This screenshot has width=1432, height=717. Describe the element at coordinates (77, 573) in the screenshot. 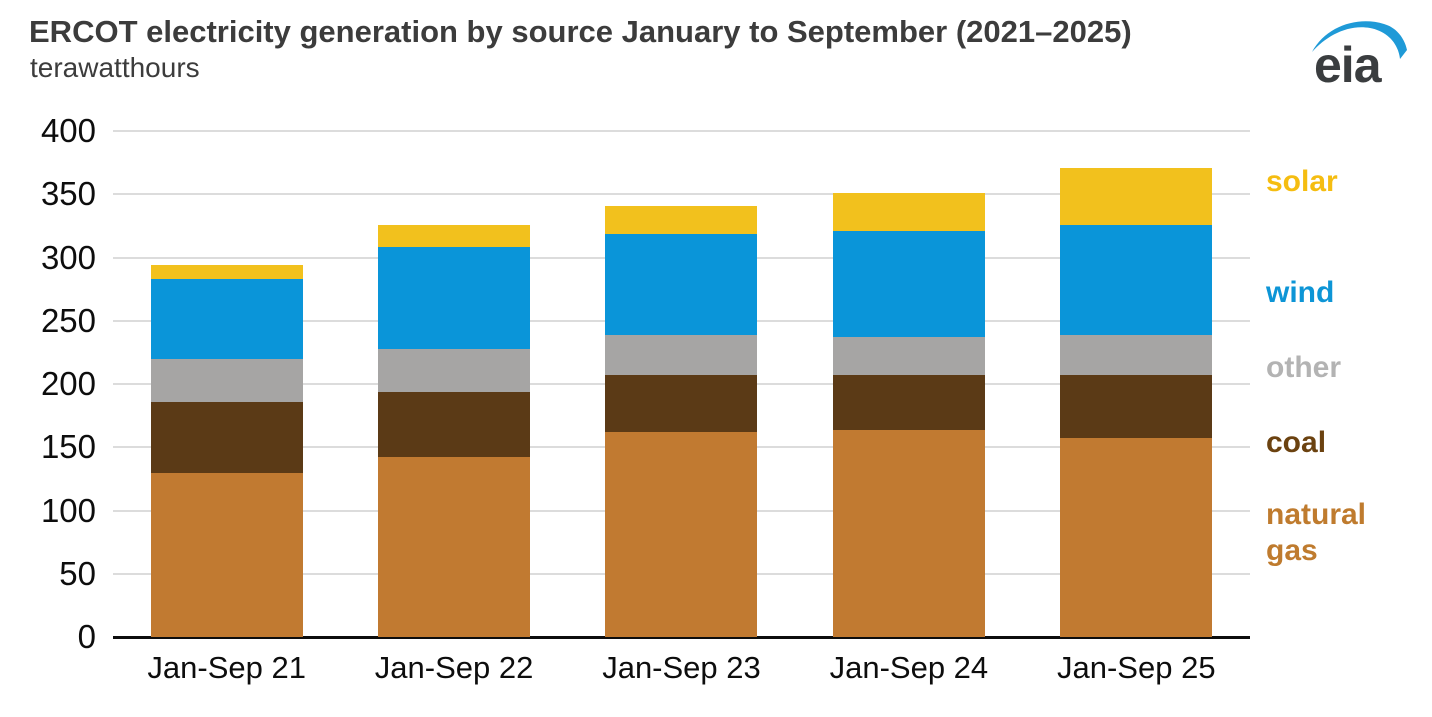

I see `y-tick-label-50: 50` at that location.